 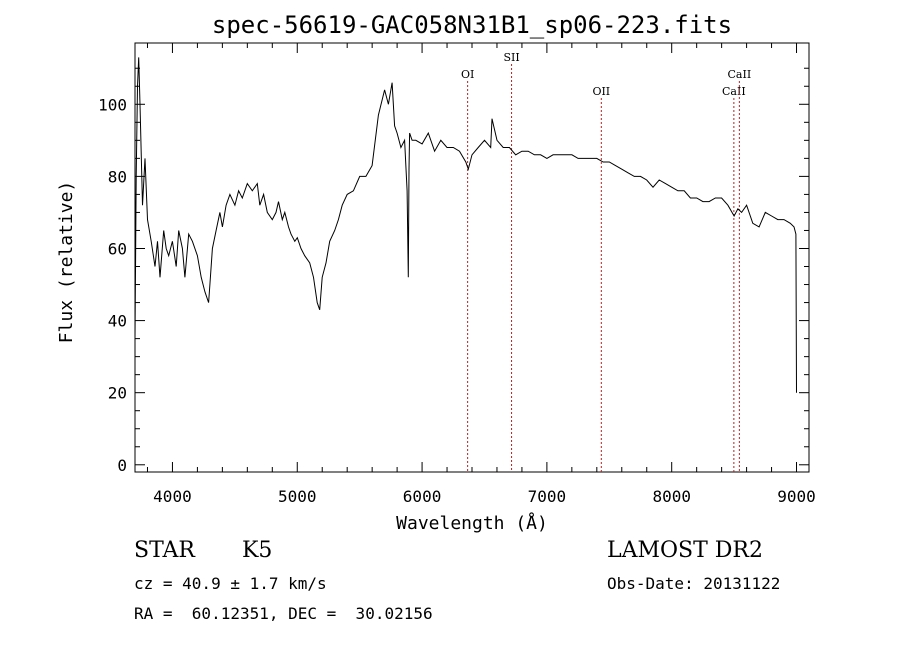 What do you see at coordinates (117, 248) in the screenshot?
I see `y-tick-label: 60` at bounding box center [117, 248].